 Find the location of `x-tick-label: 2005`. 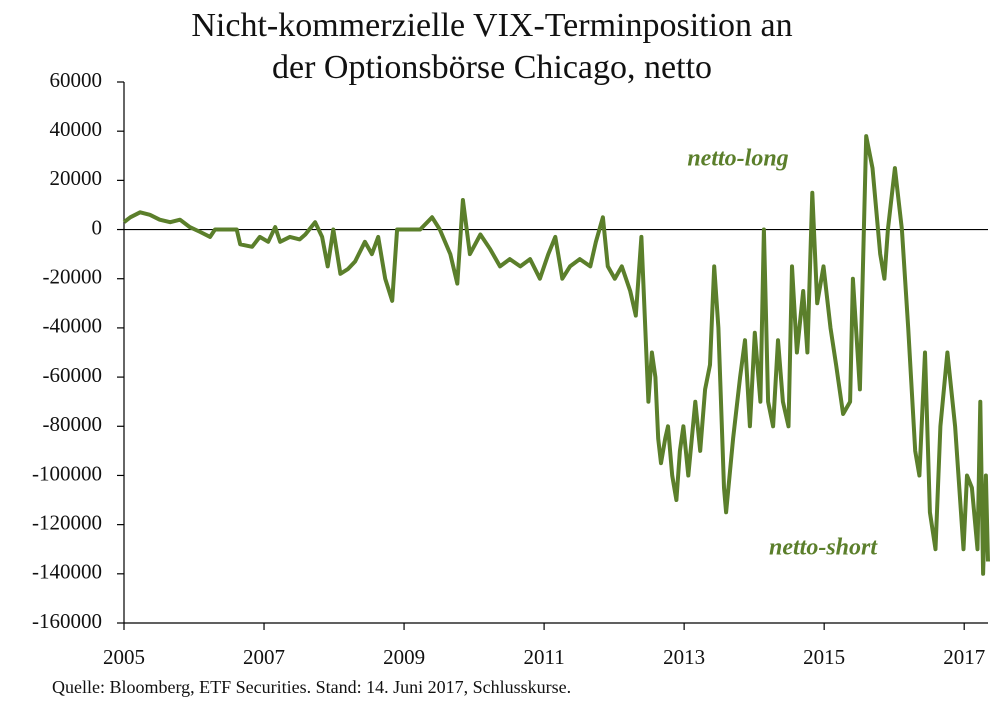

x-tick-label: 2005 is located at coordinates (124, 657).